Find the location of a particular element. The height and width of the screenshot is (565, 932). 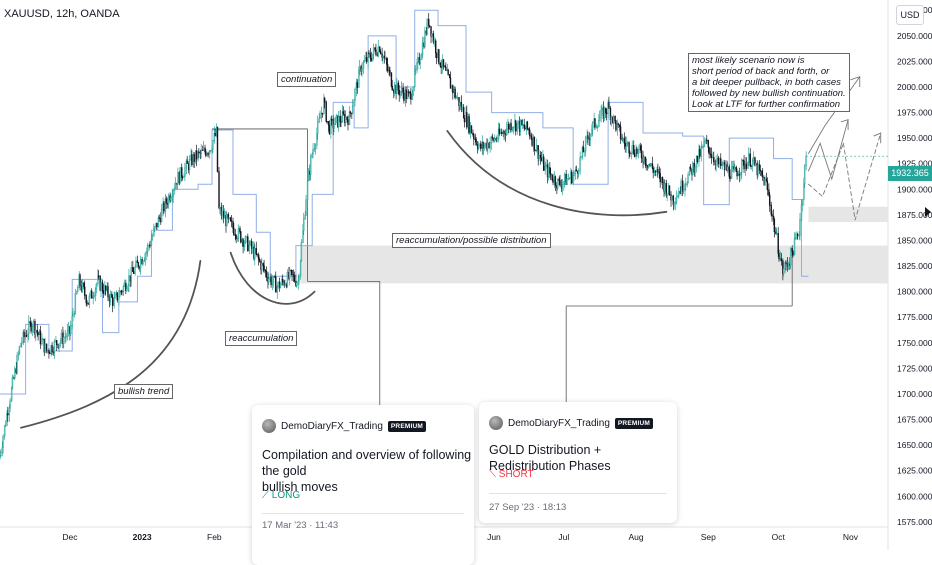

avatar is located at coordinates (496, 423).